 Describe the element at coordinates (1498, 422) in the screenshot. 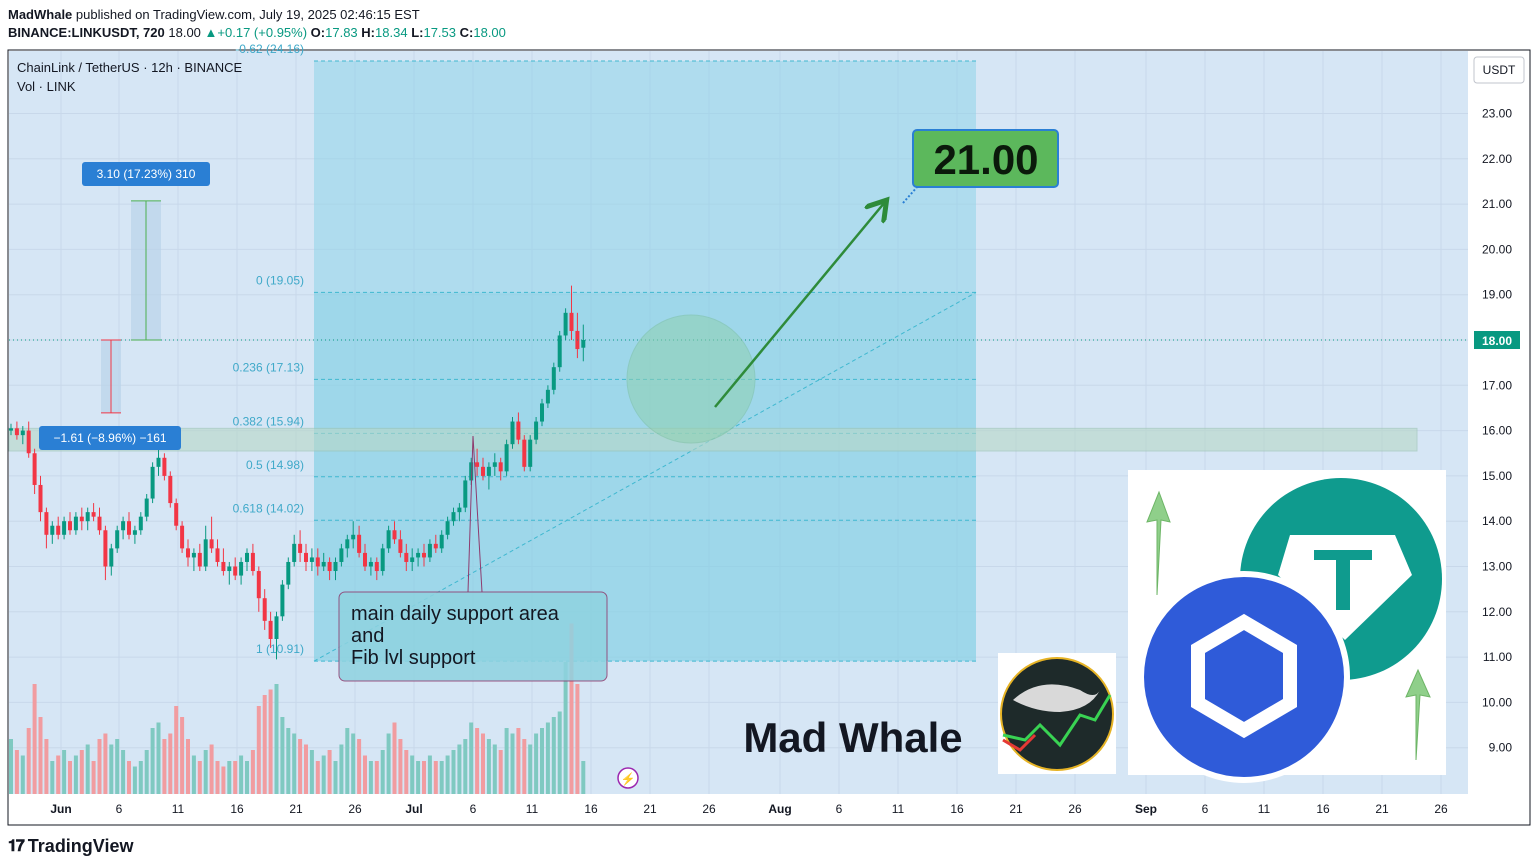

I see `price-axis` at that location.